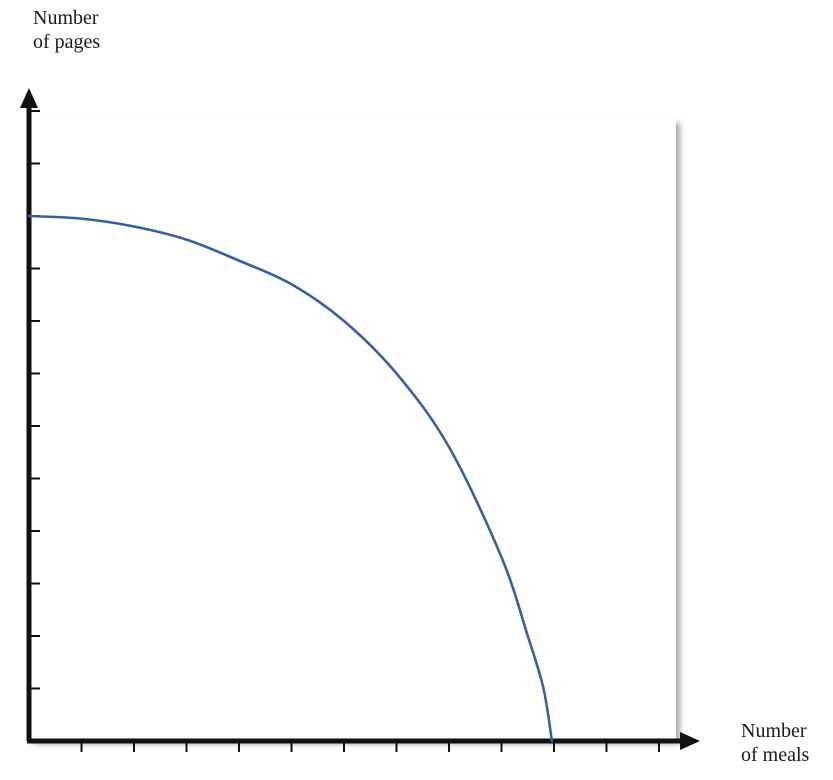  What do you see at coordinates (774, 731) in the screenshot?
I see `x-axis-label-line-1: Number` at bounding box center [774, 731].